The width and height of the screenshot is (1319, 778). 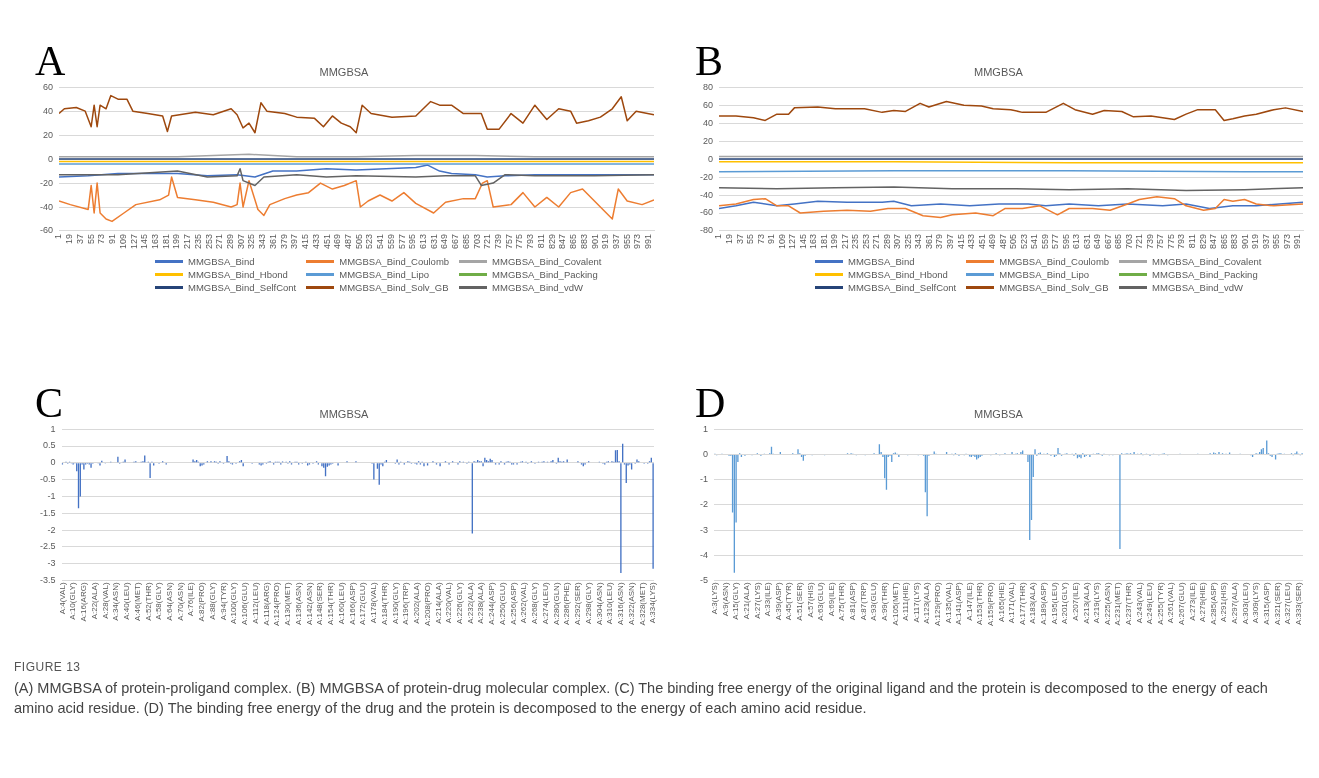 I want to click on legend-label: MMGBSA_Bind_Solv_GB, so click(x=394, y=287).